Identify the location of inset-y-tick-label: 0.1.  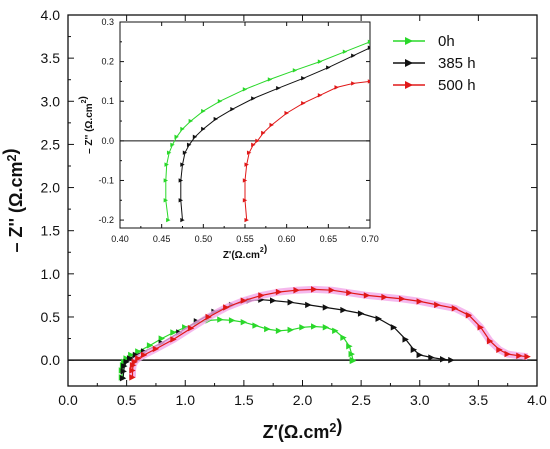
(107, 101).